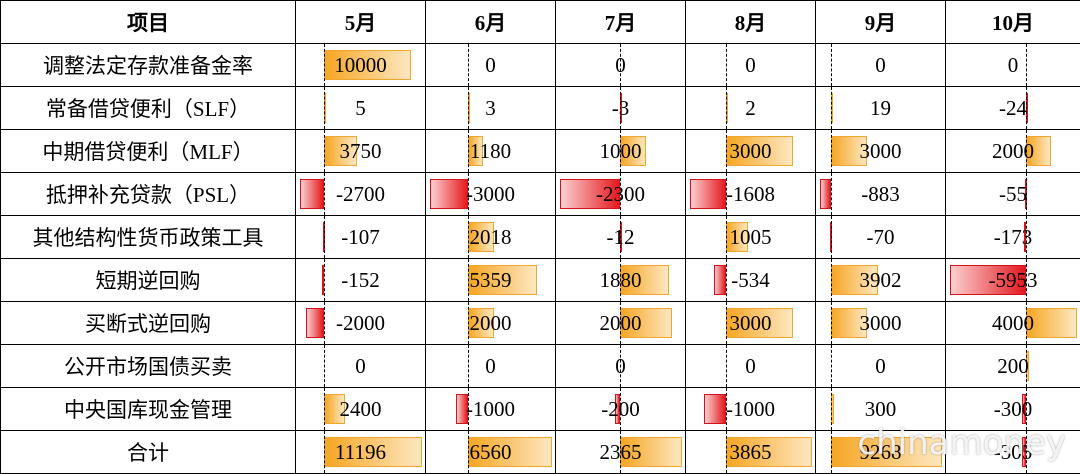 Image resolution: width=1080 pixels, height=474 pixels. Describe the element at coordinates (361, 323) in the screenshot. I see `value-cell: -2000` at that location.